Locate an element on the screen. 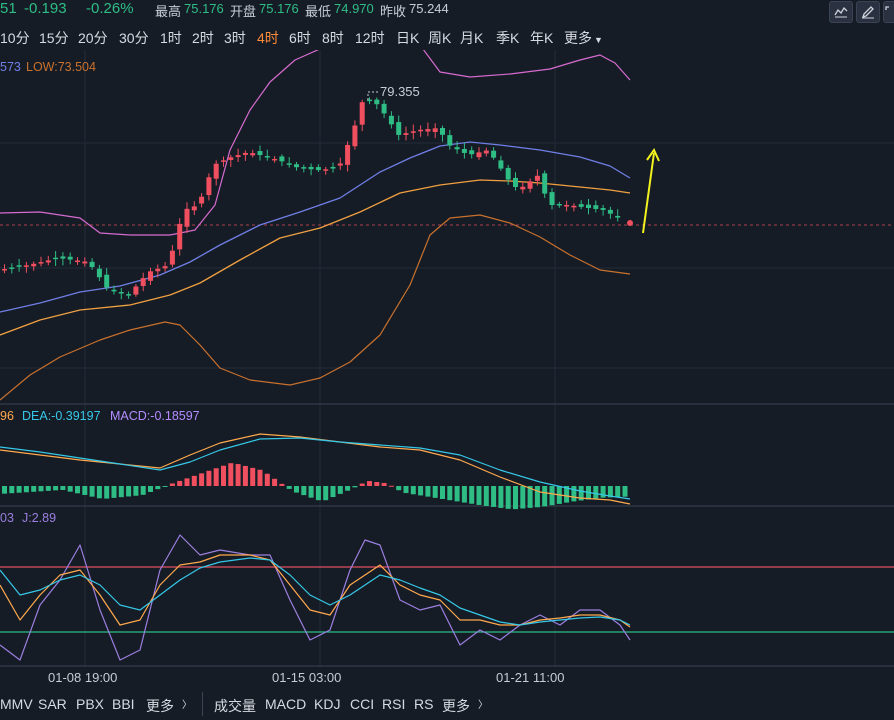 The image size is (894, 720). indicator-icon is located at coordinates (841, 12).